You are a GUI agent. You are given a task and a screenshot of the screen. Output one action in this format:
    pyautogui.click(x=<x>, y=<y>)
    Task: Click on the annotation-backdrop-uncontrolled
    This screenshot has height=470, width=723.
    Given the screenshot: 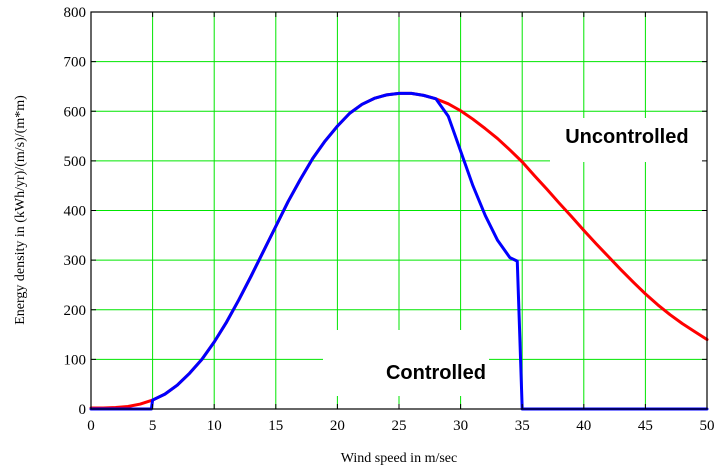 What is the action you would take?
    pyautogui.click(x=633, y=140)
    